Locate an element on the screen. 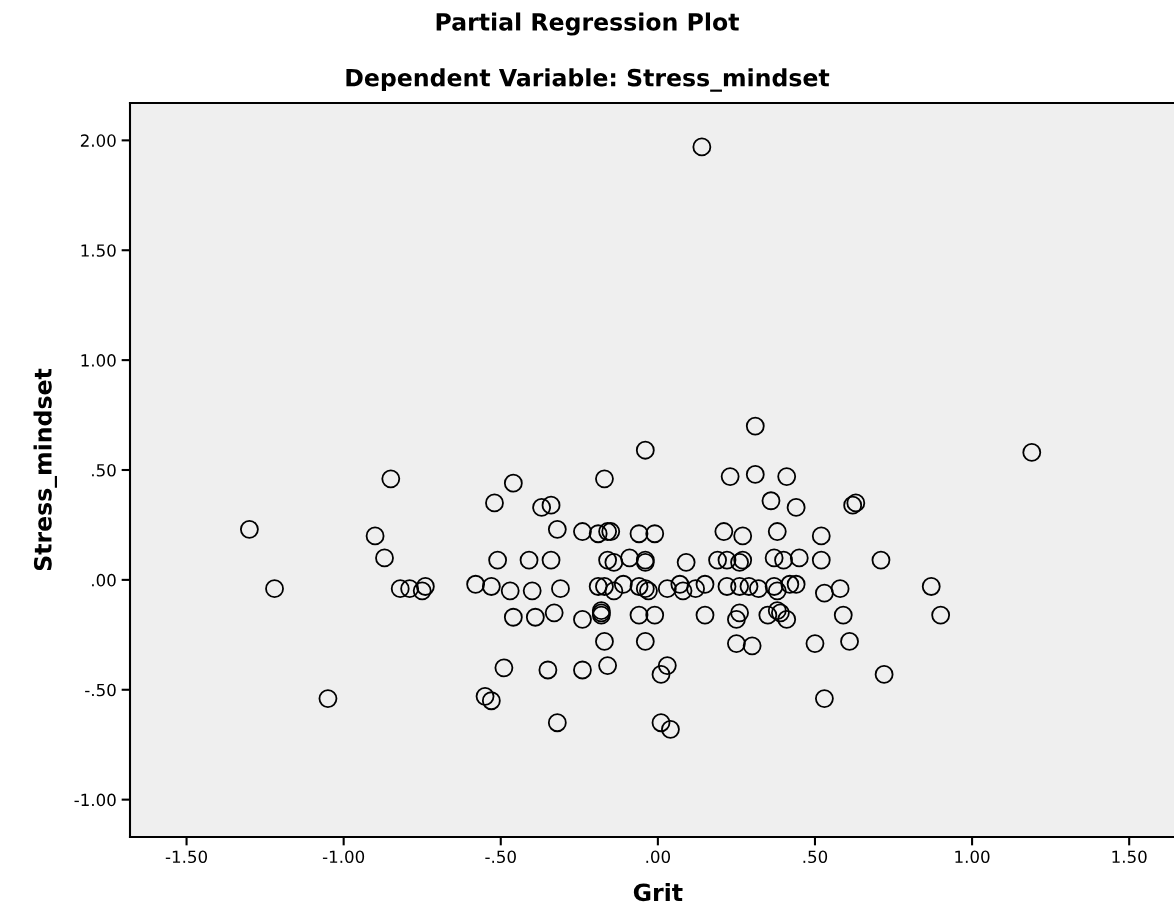  y-tick-label: .50 is located at coordinates (104, 470).